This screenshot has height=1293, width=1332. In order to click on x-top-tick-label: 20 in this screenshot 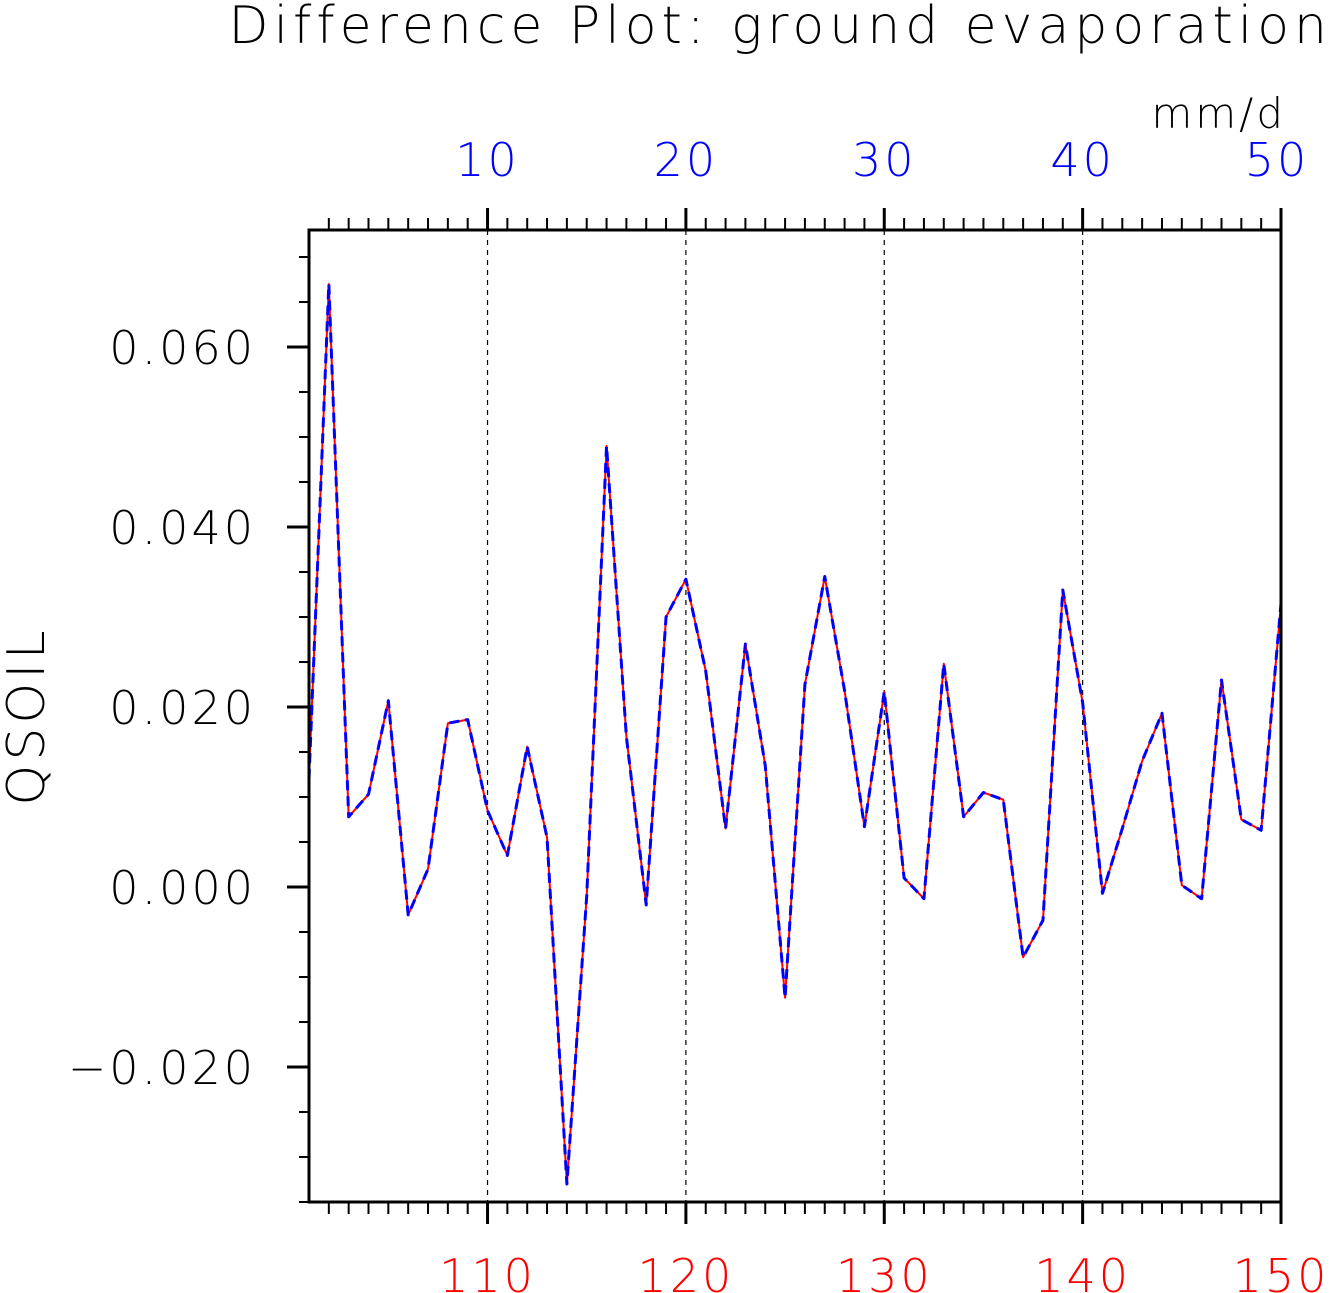, I will do `click(686, 160)`.